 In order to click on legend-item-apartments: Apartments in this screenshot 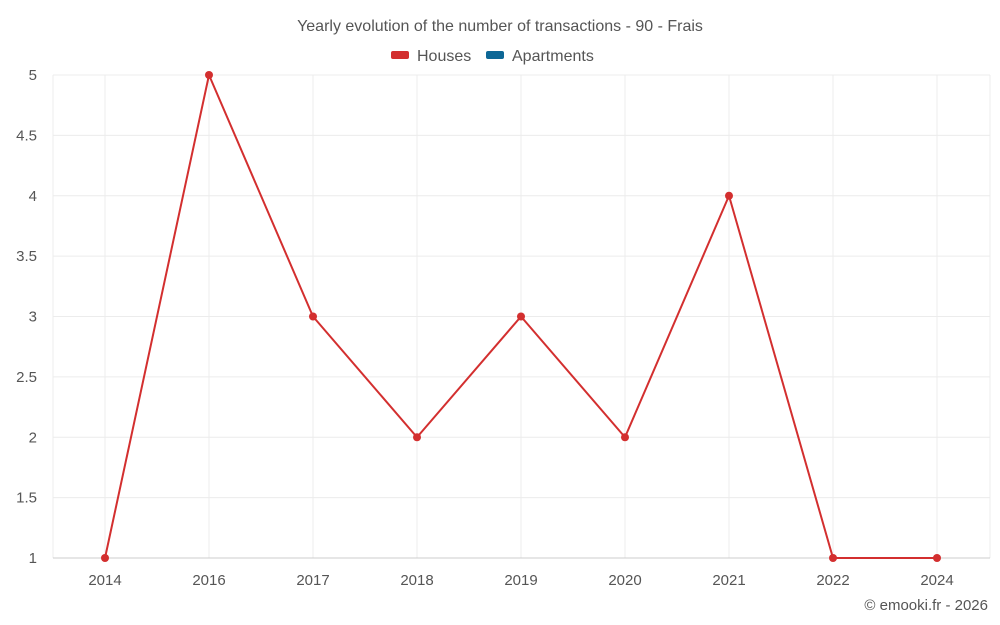, I will do `click(540, 56)`.